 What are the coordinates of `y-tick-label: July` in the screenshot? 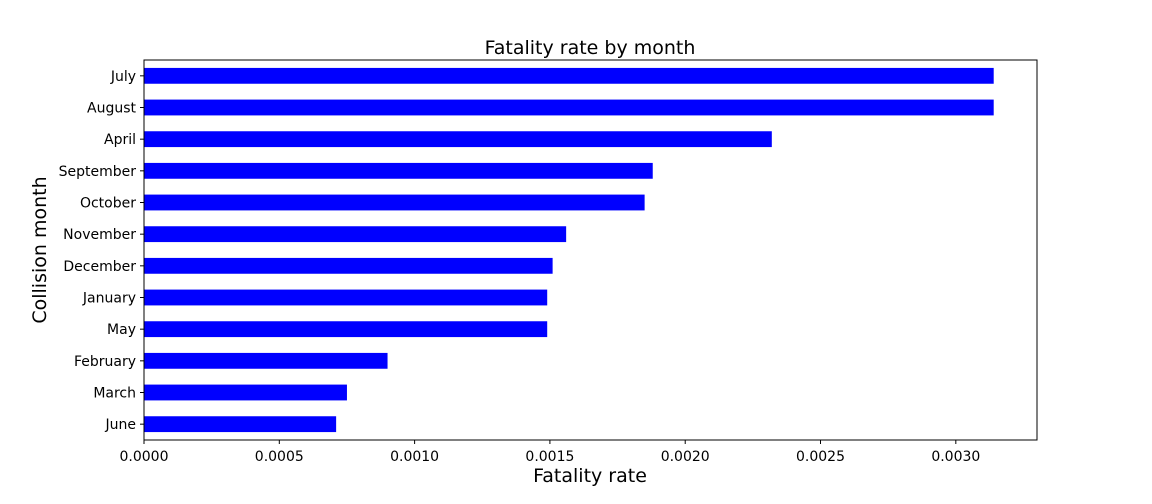 It's located at (123, 77).